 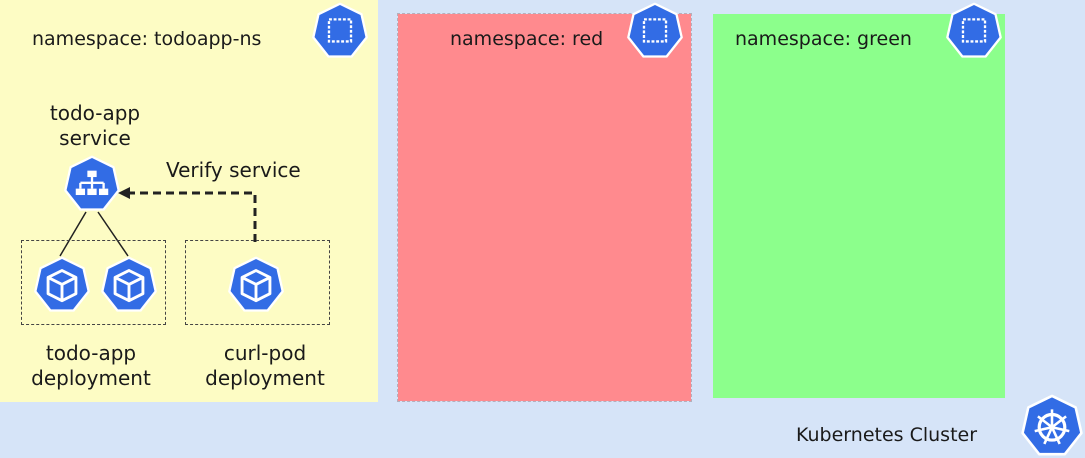 I want to click on service-label-line1: todo-app, so click(x=95, y=113).